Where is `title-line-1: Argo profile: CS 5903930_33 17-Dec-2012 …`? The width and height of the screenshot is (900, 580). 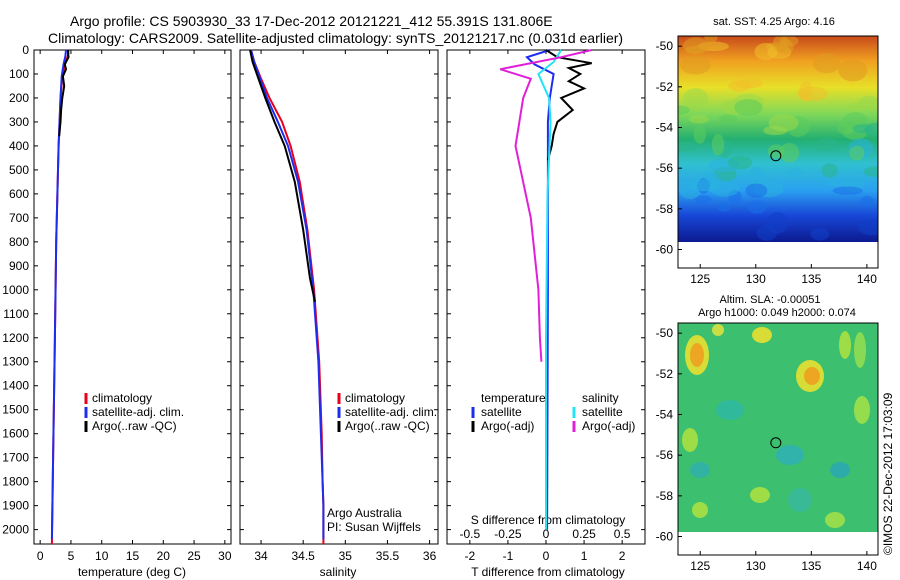 title-line-1: Argo profile: CS 5903930_33 17-Dec-2012 … is located at coordinates (311, 21).